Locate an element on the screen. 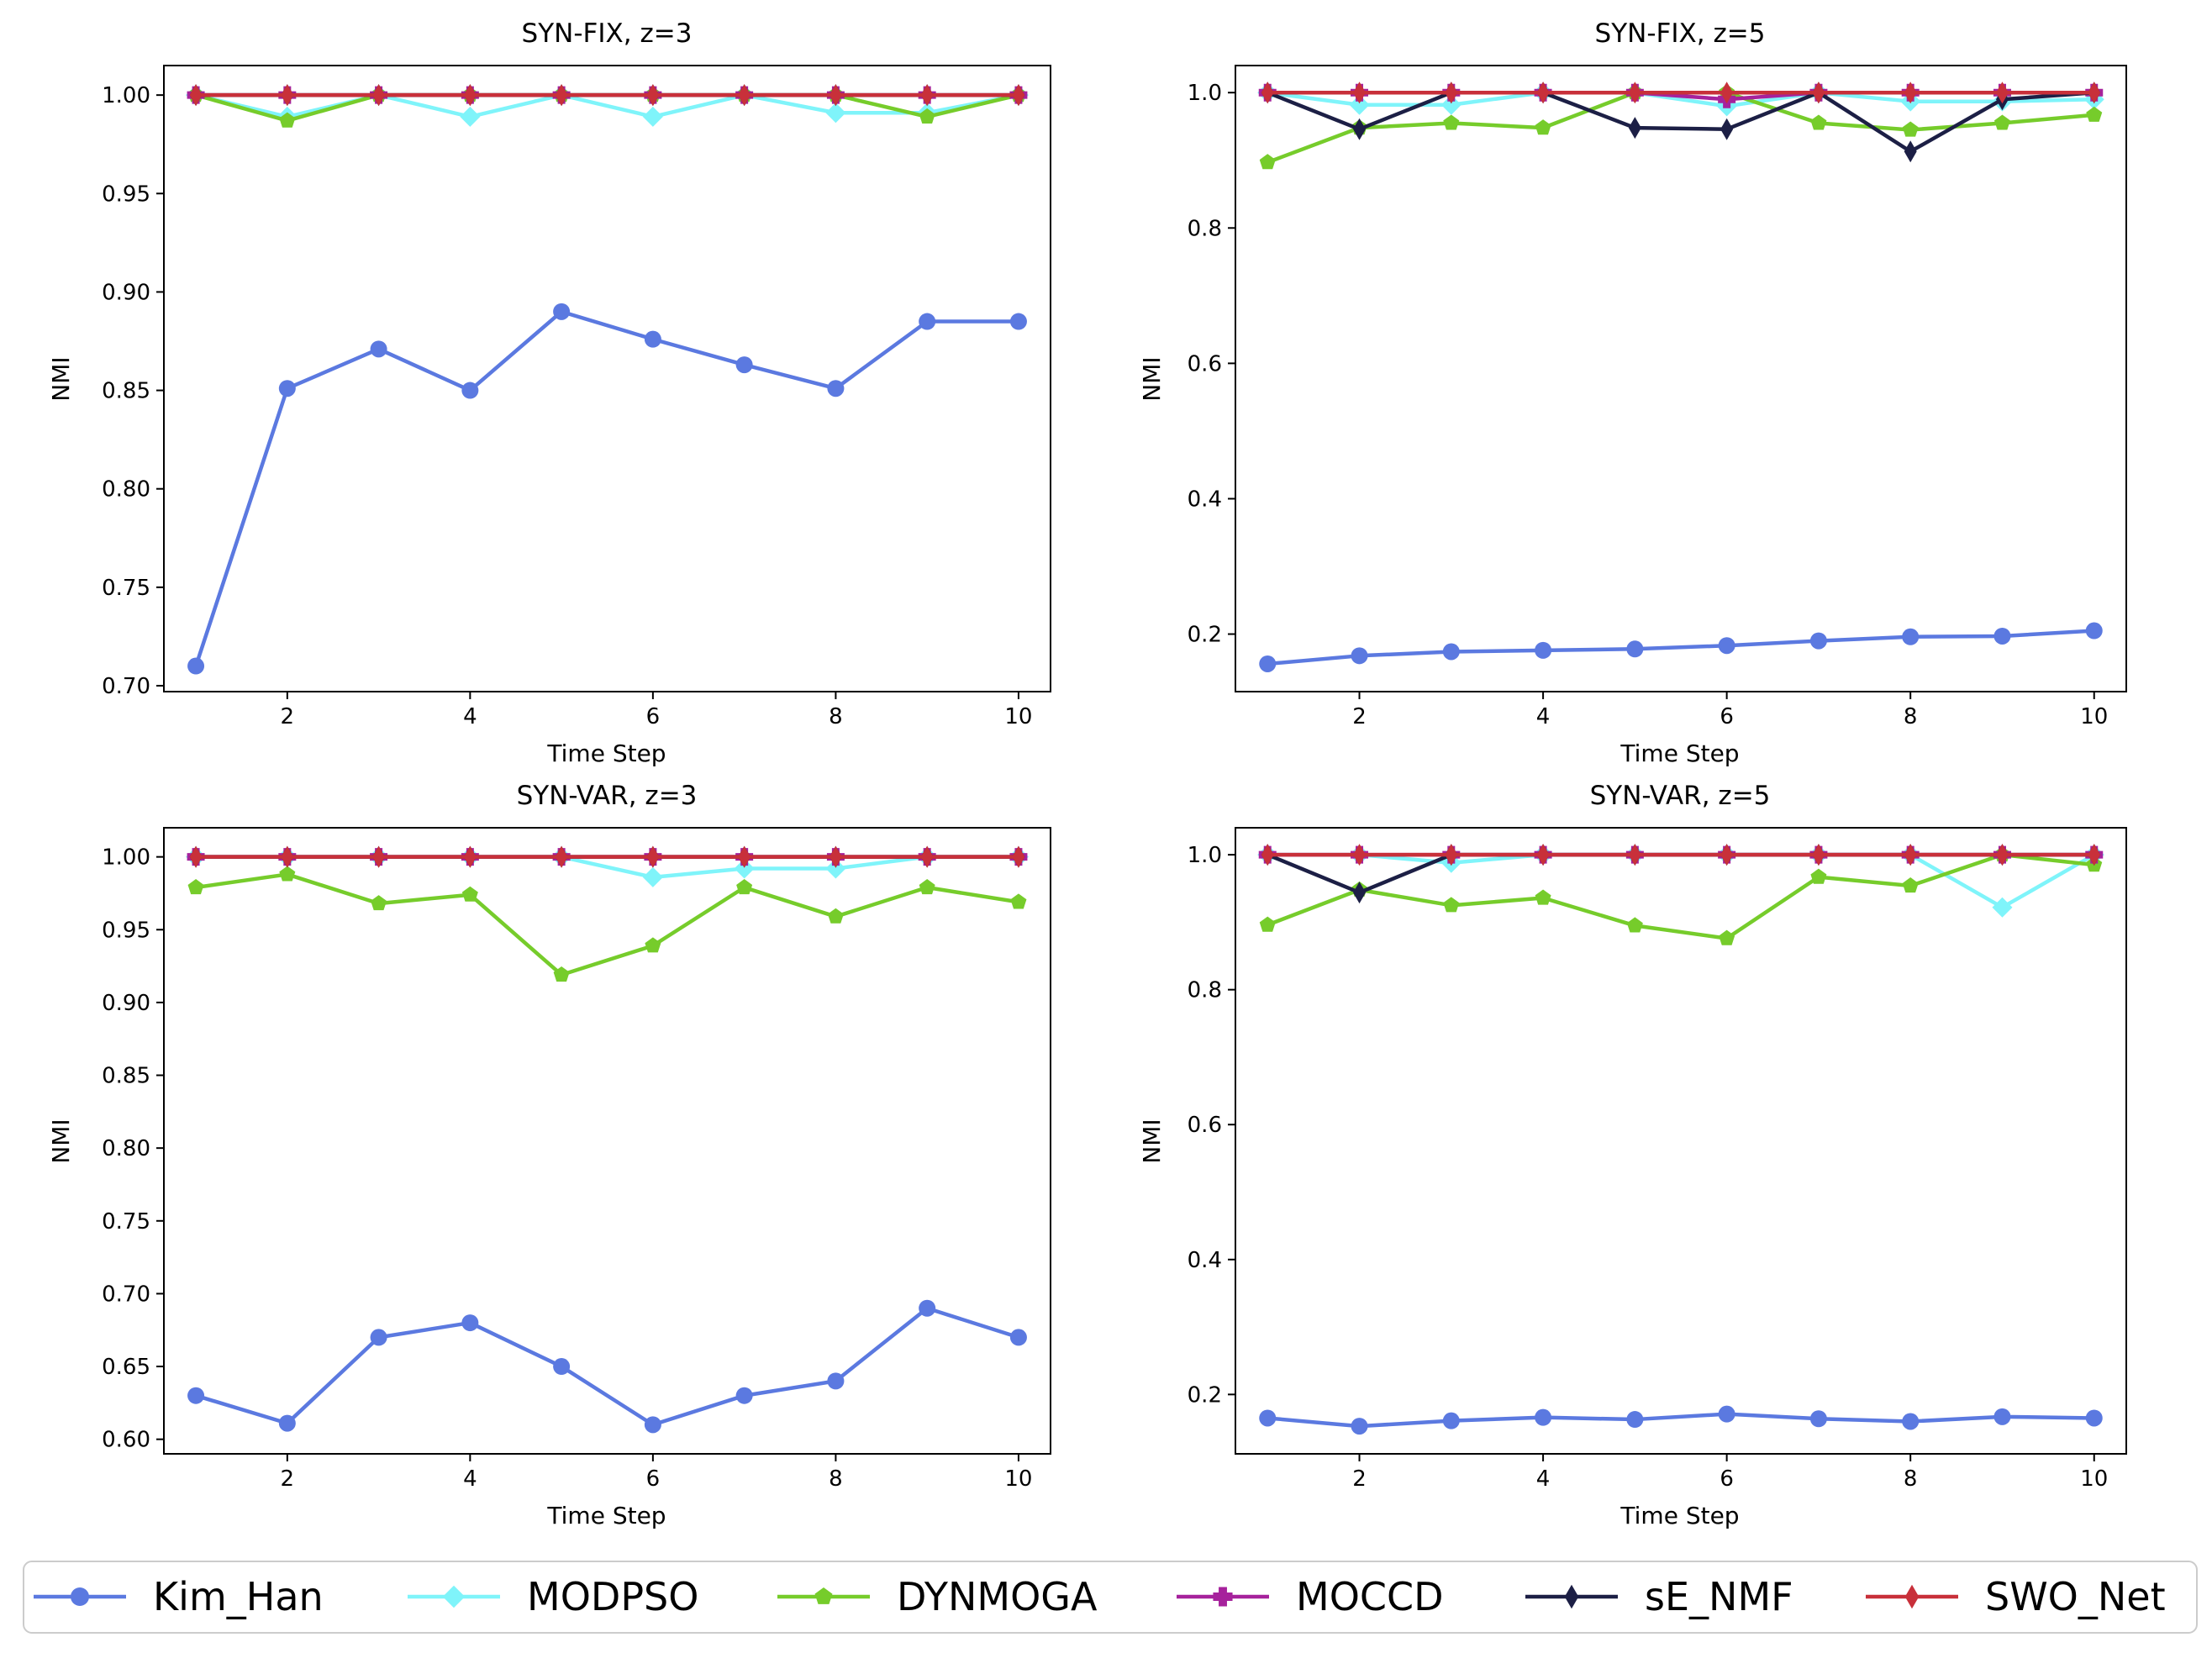 Image resolution: width=2212 pixels, height=1653 pixels. y-tick-label: 0.90 is located at coordinates (126, 1003).